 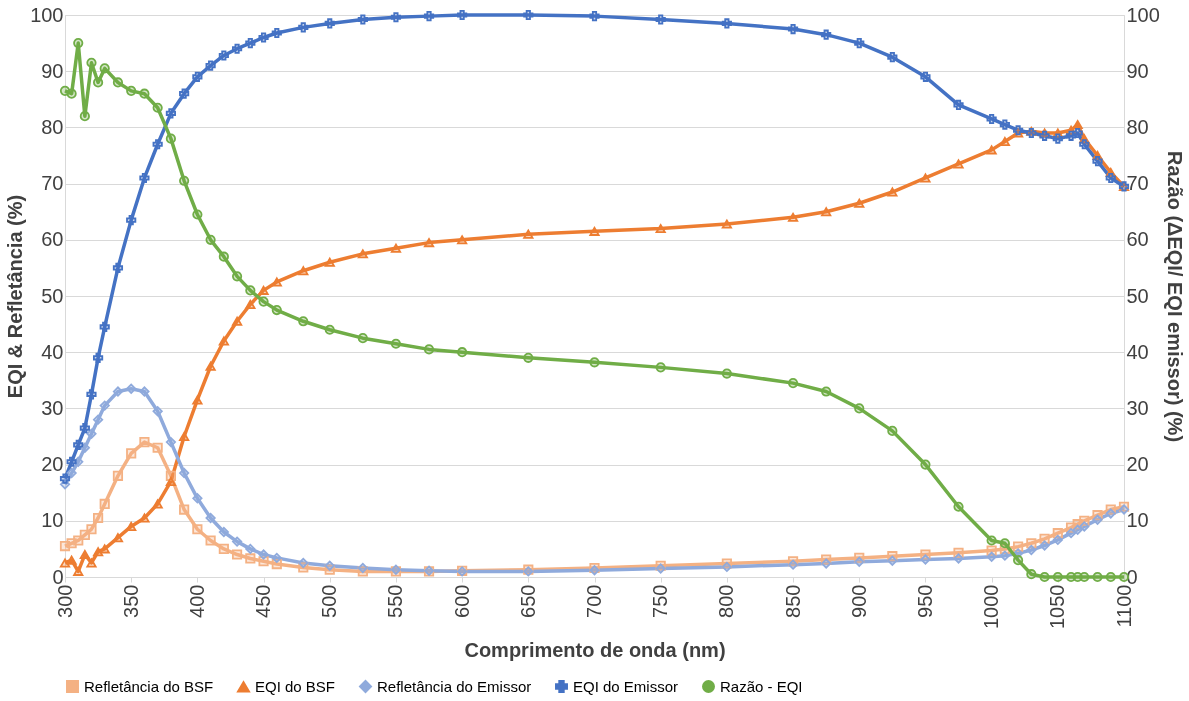 I want to click on x-tick-label: 600, so click(x=461, y=601).